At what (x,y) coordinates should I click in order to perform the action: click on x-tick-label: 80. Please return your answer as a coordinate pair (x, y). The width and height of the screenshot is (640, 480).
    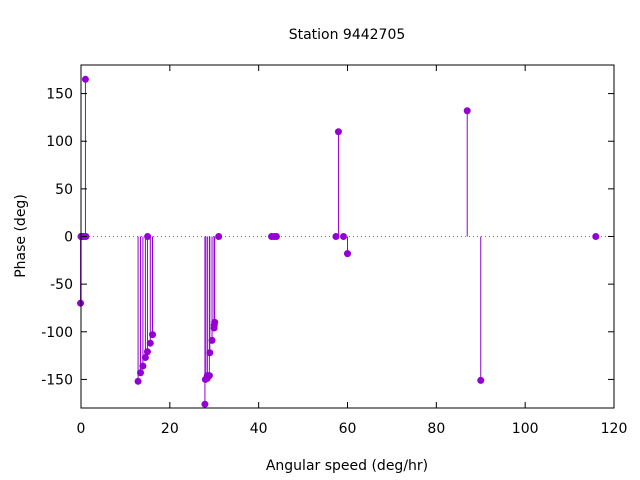
    Looking at the image, I should click on (436, 429).